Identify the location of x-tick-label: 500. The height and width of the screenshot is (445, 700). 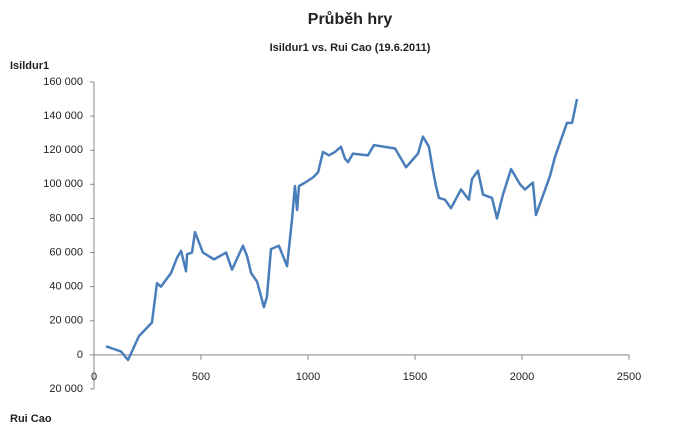
(201, 377).